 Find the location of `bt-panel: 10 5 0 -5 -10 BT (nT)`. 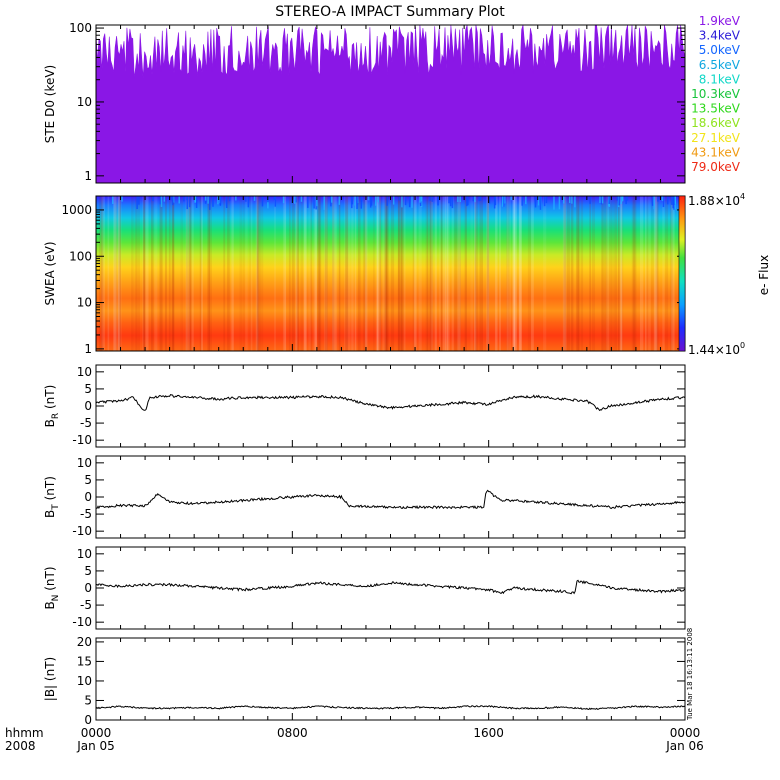

bt-panel: 10 5 0 -5 -10 BT (nT) is located at coordinates (364, 497).